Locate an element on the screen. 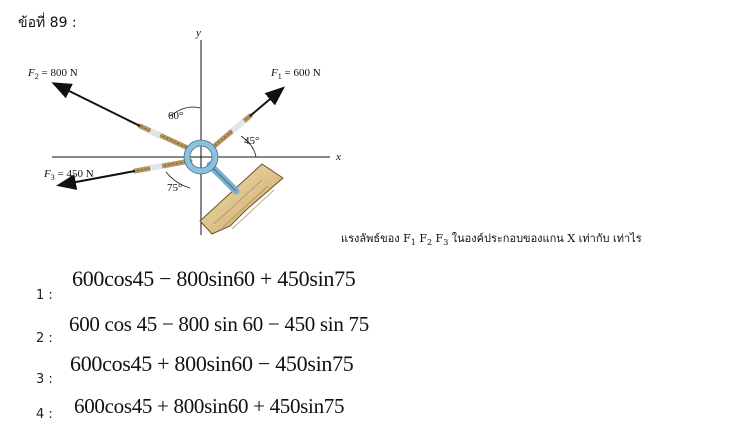 This screenshot has height=433, width=742. angle-60-arc is located at coordinates (185, 111).